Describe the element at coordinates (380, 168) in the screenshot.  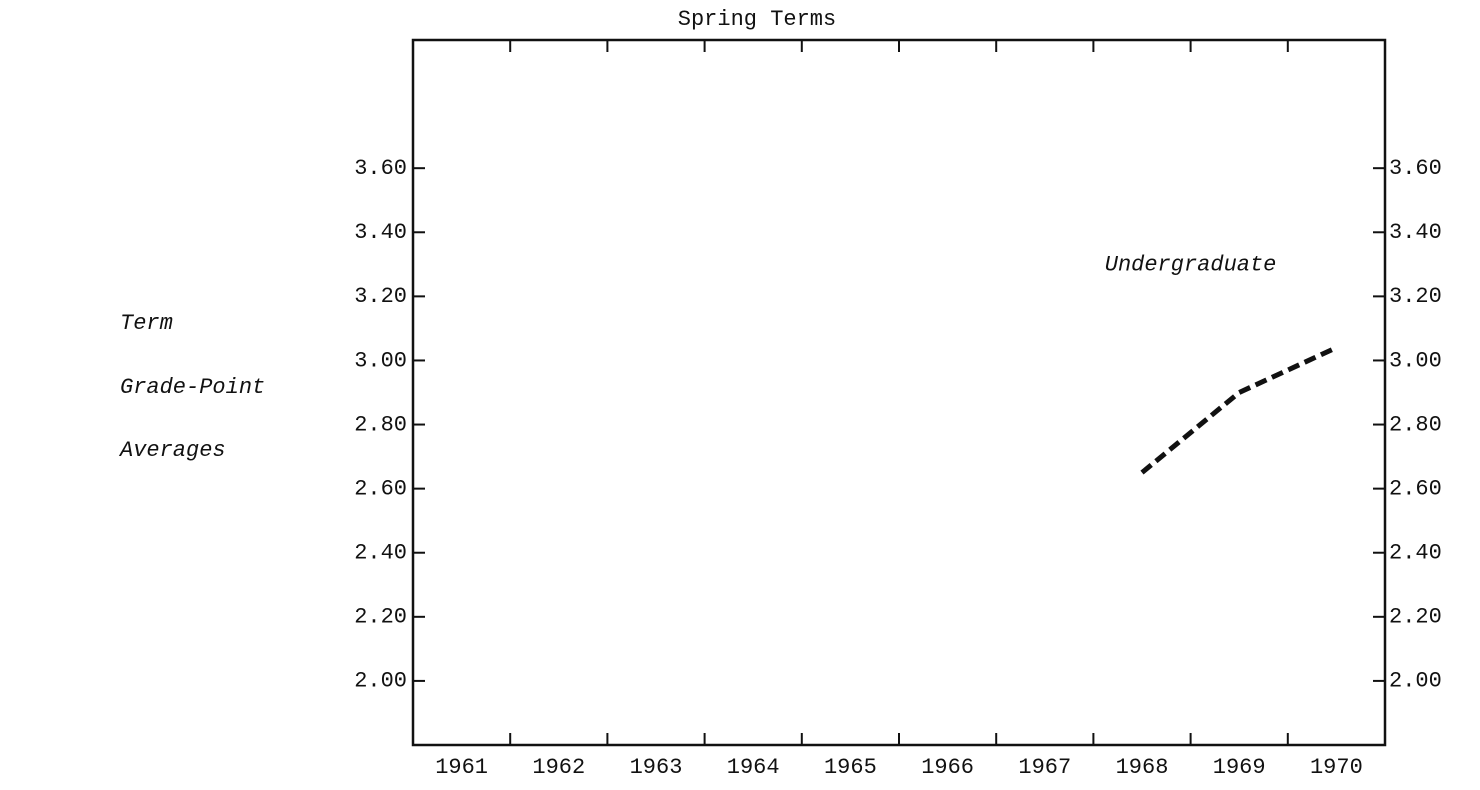
I see `y-tick-label: 3.60` at that location.